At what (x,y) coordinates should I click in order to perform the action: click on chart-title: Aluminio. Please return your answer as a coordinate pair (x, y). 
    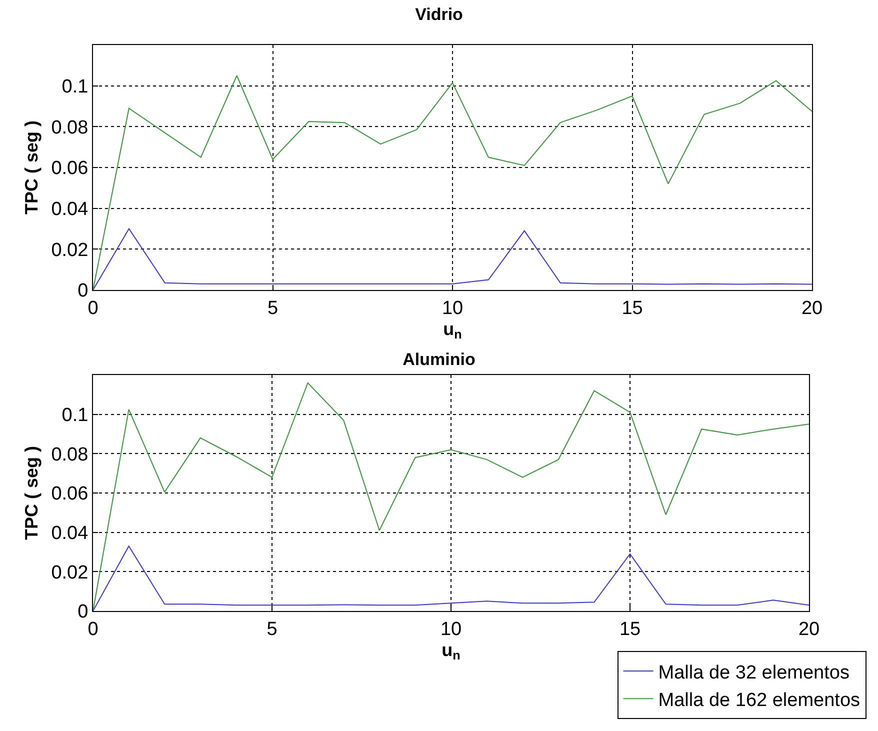
    Looking at the image, I should click on (439, 359).